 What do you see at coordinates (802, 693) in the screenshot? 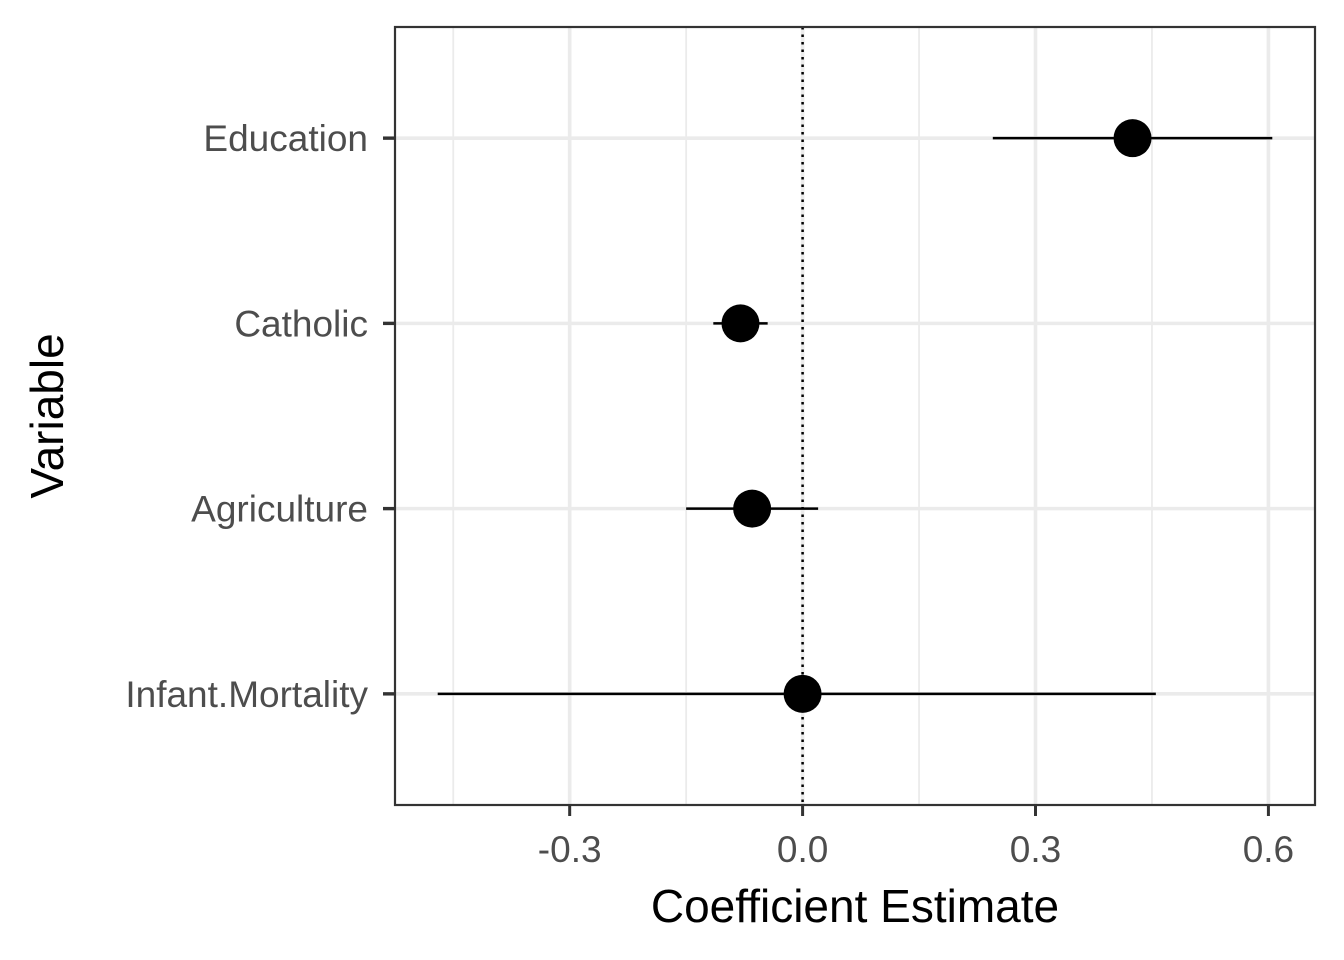
I see `point-infant-mortality` at bounding box center [802, 693].